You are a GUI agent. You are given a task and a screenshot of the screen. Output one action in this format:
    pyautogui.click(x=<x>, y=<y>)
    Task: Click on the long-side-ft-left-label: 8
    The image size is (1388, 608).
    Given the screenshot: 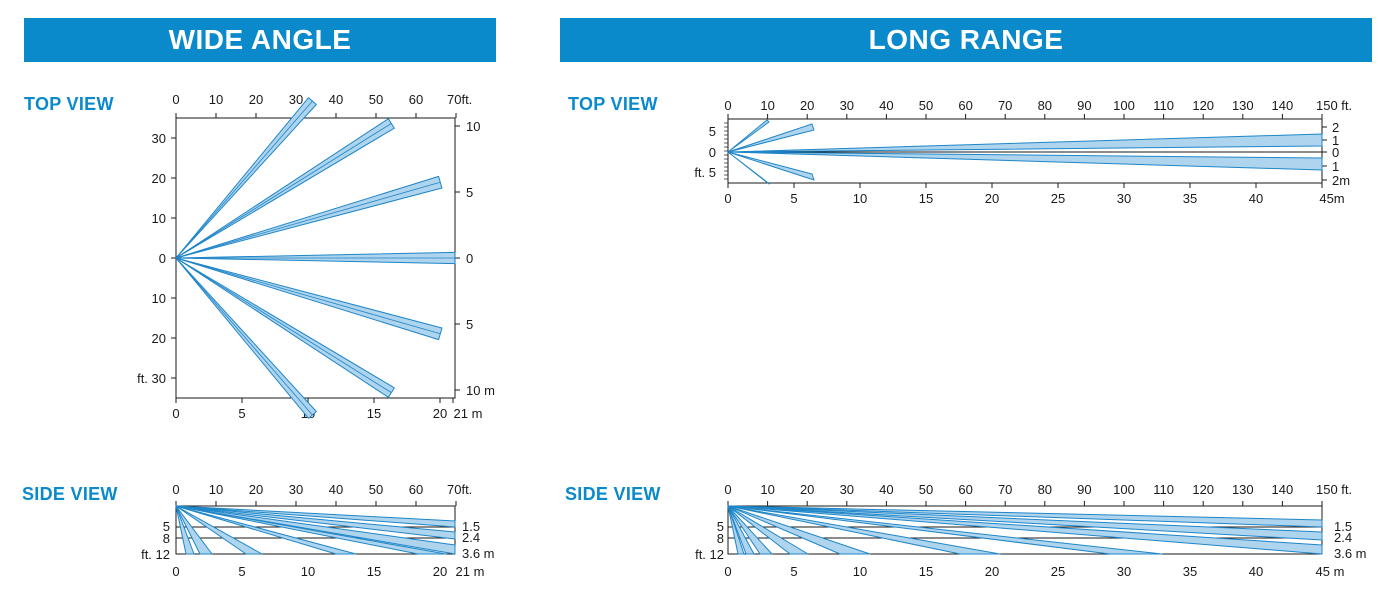 What is the action you would take?
    pyautogui.click(x=720, y=538)
    